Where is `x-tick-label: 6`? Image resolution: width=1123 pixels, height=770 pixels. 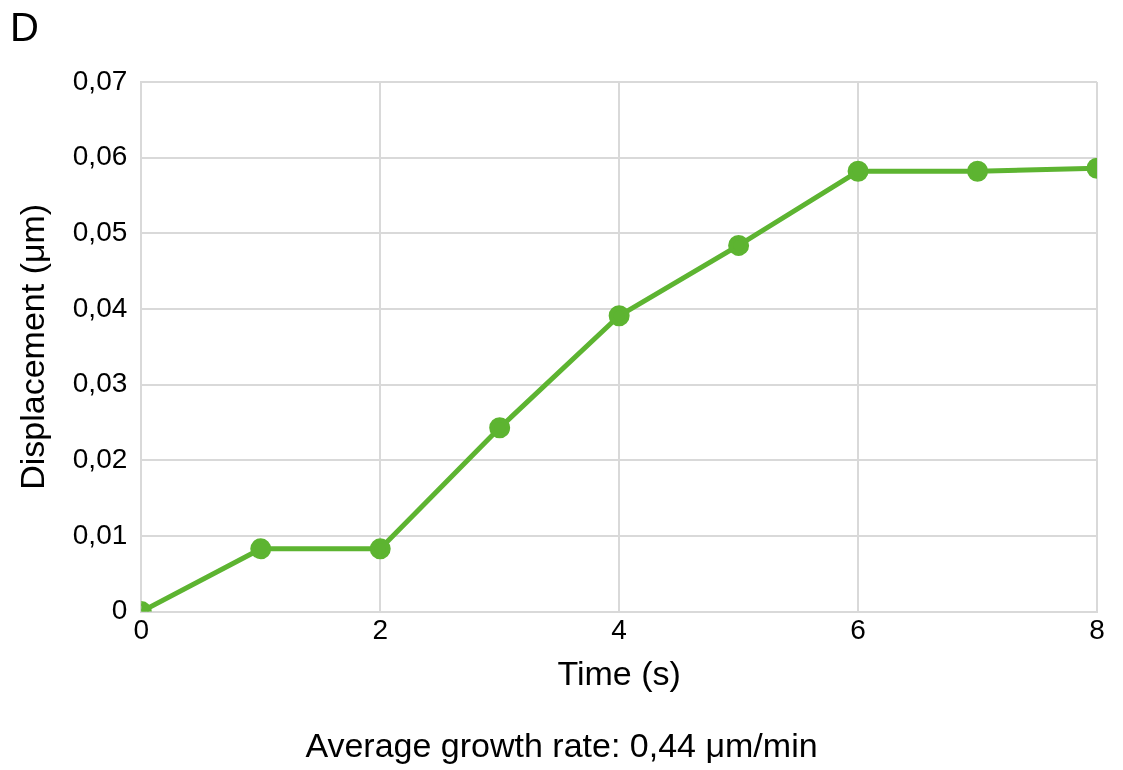
x-tick-label: 6 is located at coordinates (858, 630).